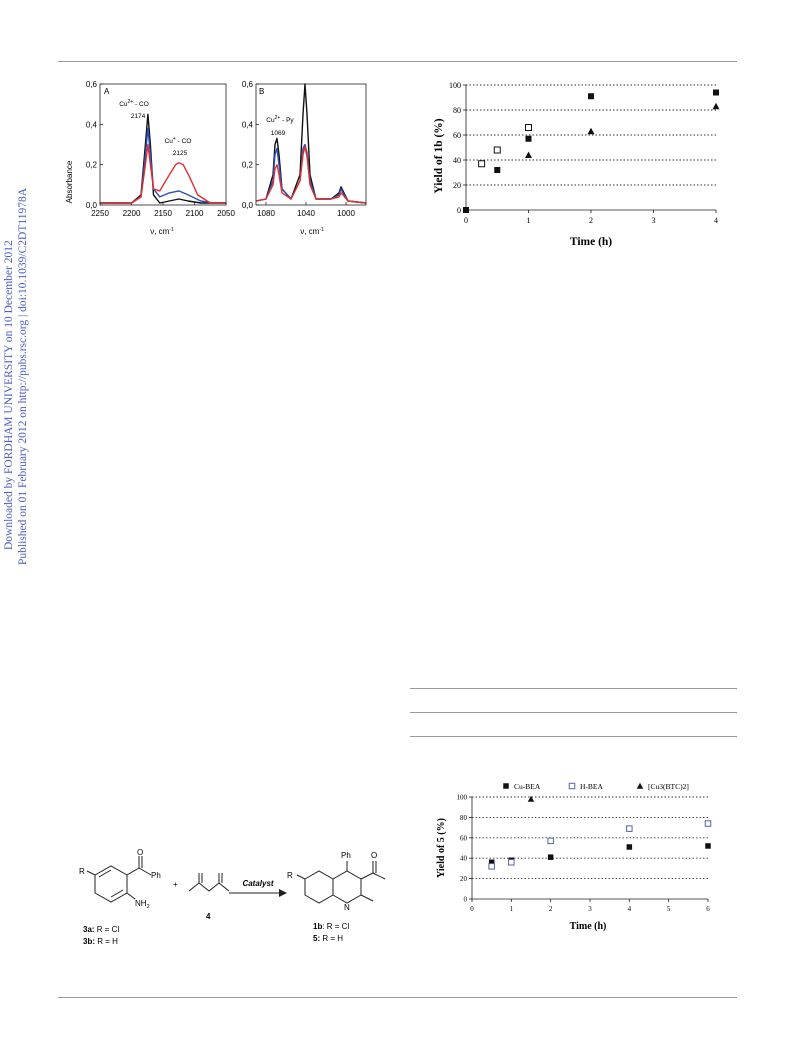 The image size is (793, 1039). Describe the element at coordinates (441, 848) in the screenshot. I see `y-axis-label-5: Yield of 5 (%)` at that location.